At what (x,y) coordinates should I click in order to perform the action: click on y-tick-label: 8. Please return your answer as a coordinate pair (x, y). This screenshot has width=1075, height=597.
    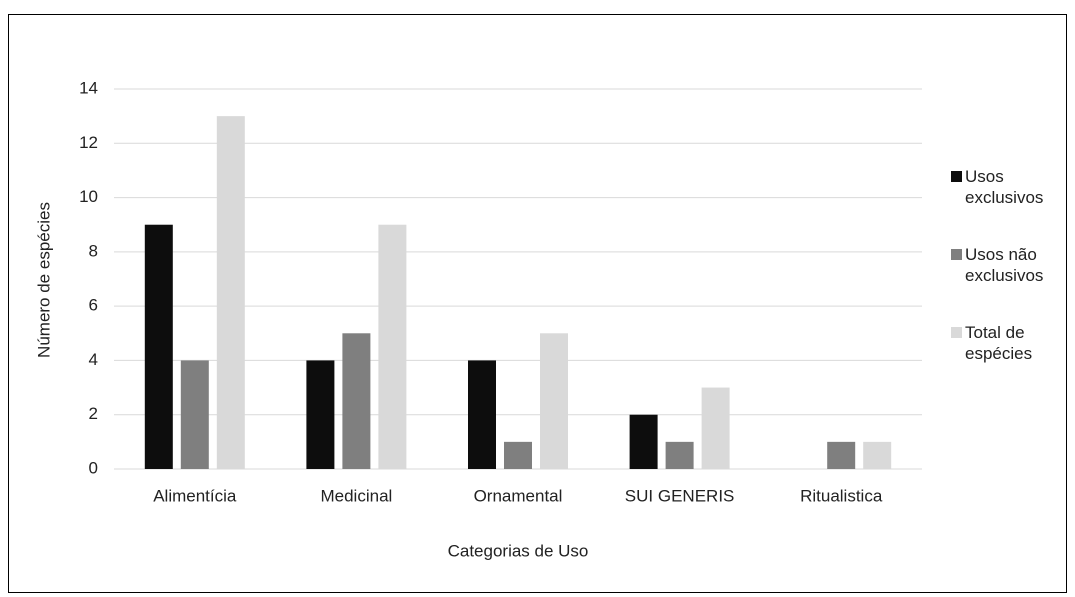
    Looking at the image, I should click on (93, 250).